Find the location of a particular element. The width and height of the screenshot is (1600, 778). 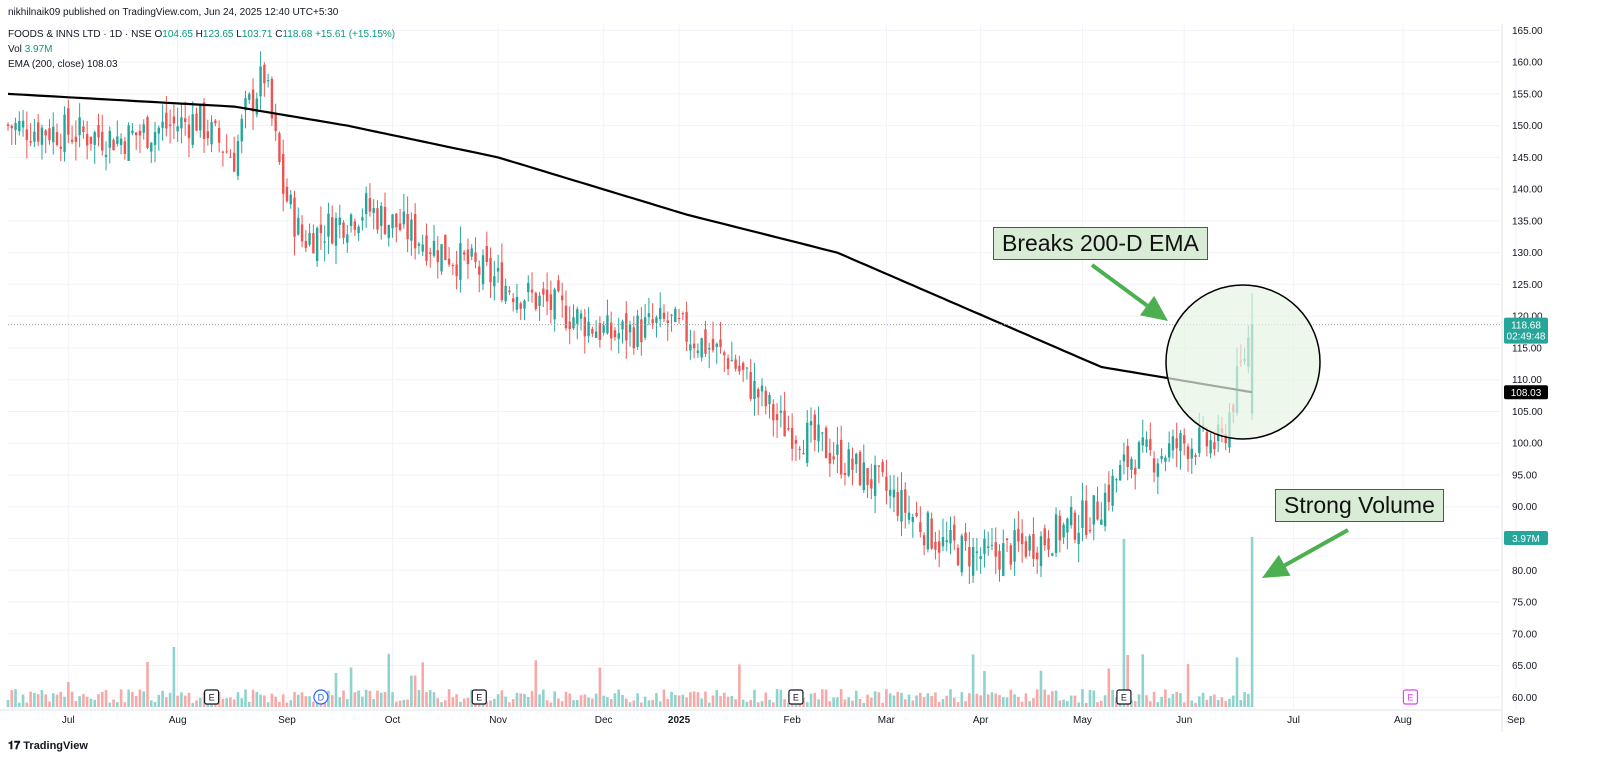

ema-badge-bg is located at coordinates (1526, 392).